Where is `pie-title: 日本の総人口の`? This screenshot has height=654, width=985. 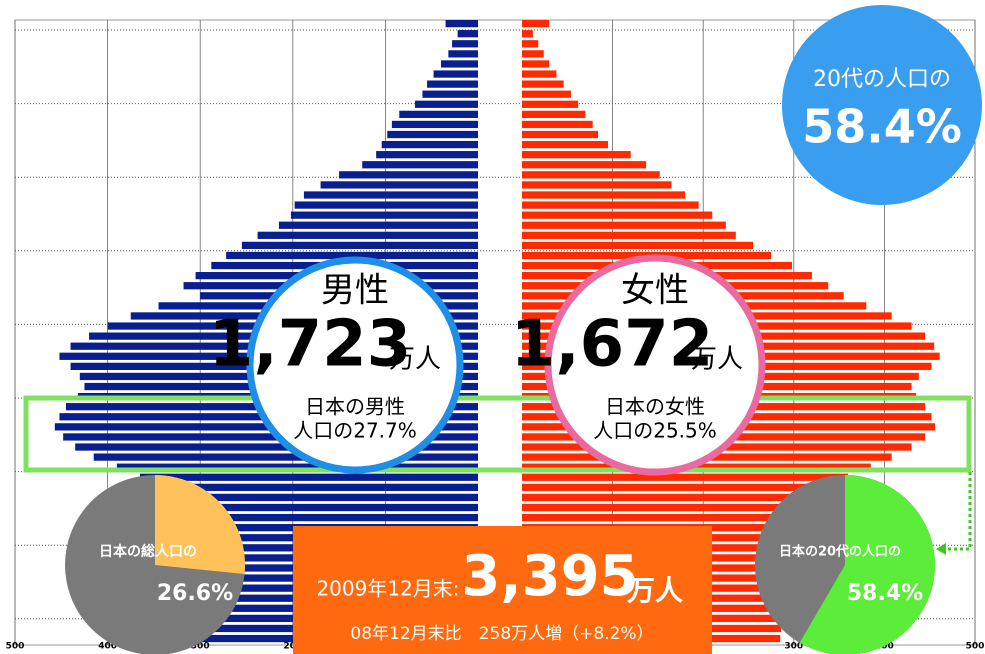 pie-title: 日本の総人口の is located at coordinates (148, 551).